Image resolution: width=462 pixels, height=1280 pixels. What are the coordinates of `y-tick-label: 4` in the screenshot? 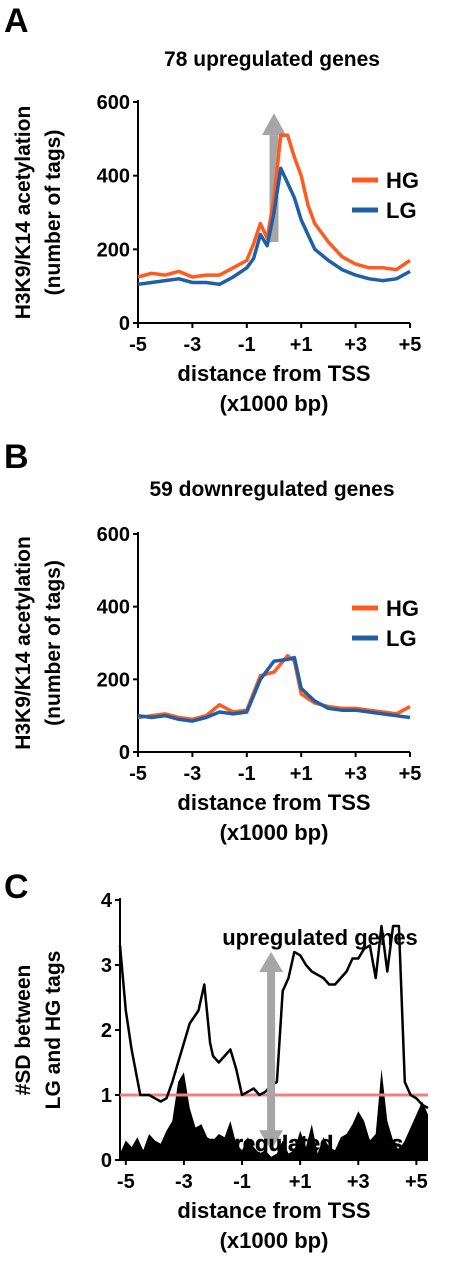 It's located at (107, 901).